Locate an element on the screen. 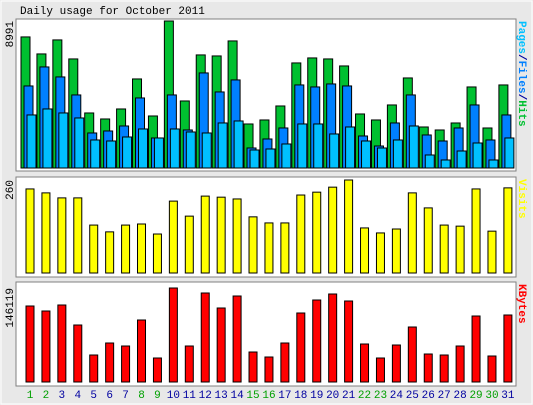 This screenshot has height=405, width=533. legend-entry: KBytes is located at coordinates (521, 304).